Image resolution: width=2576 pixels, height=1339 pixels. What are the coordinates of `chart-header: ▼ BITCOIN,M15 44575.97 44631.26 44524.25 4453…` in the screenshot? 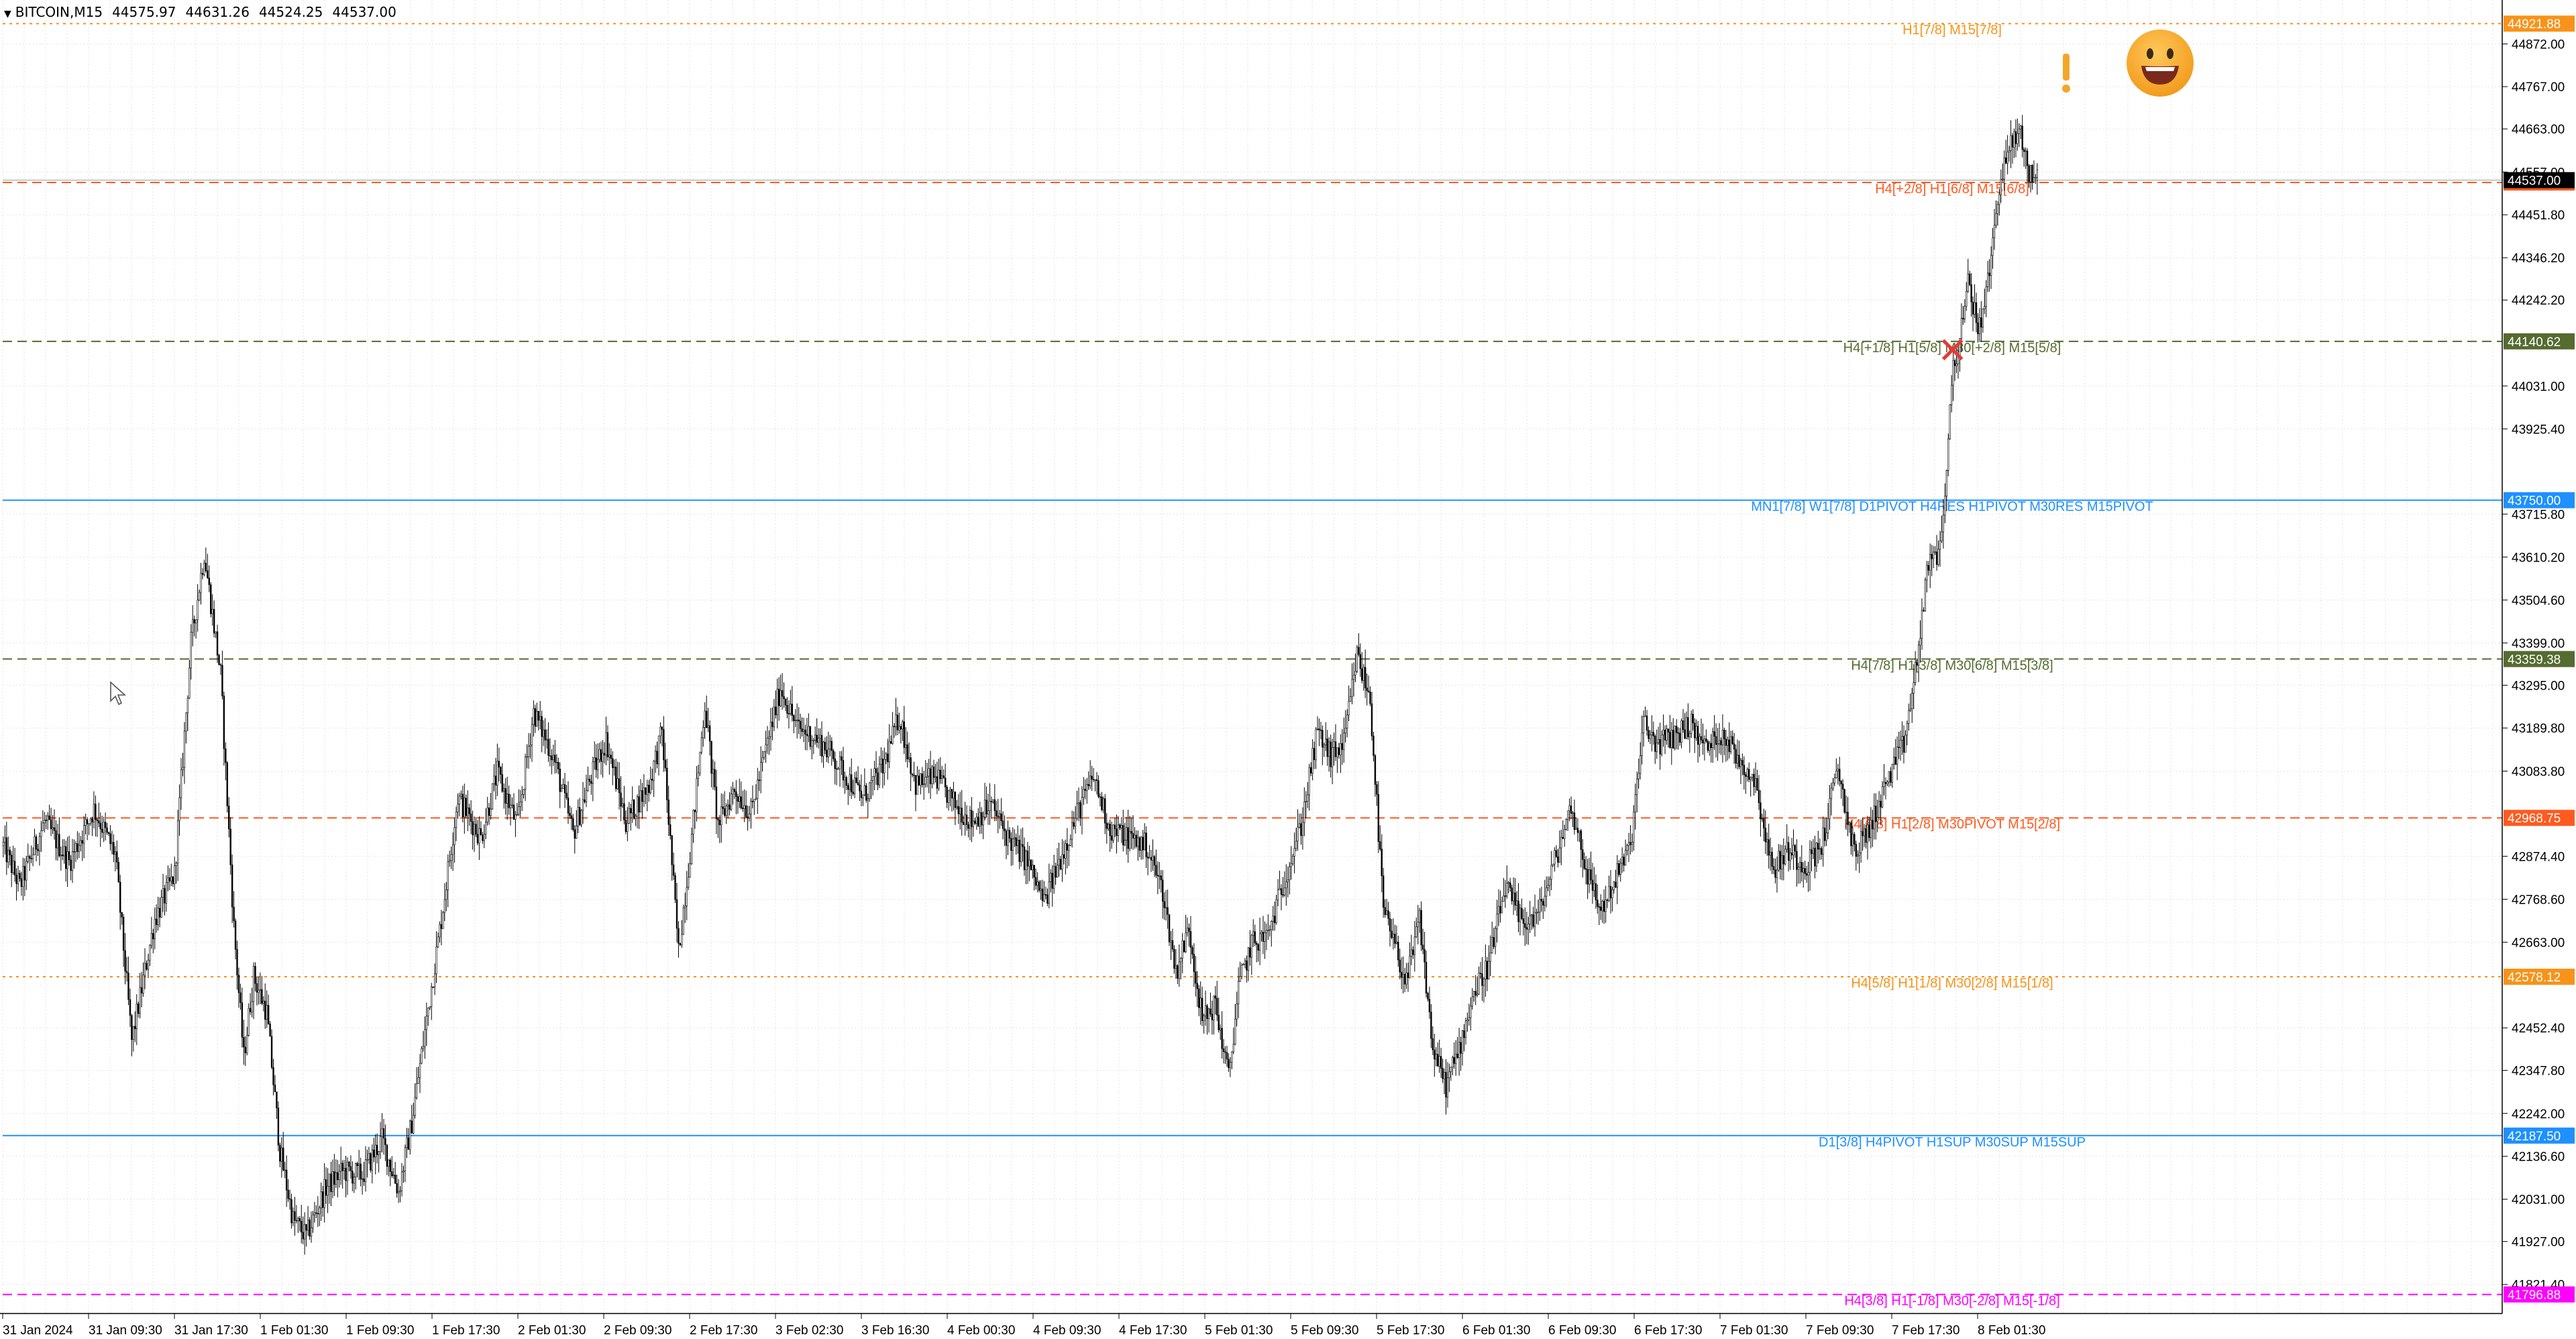 It's located at (200, 12).